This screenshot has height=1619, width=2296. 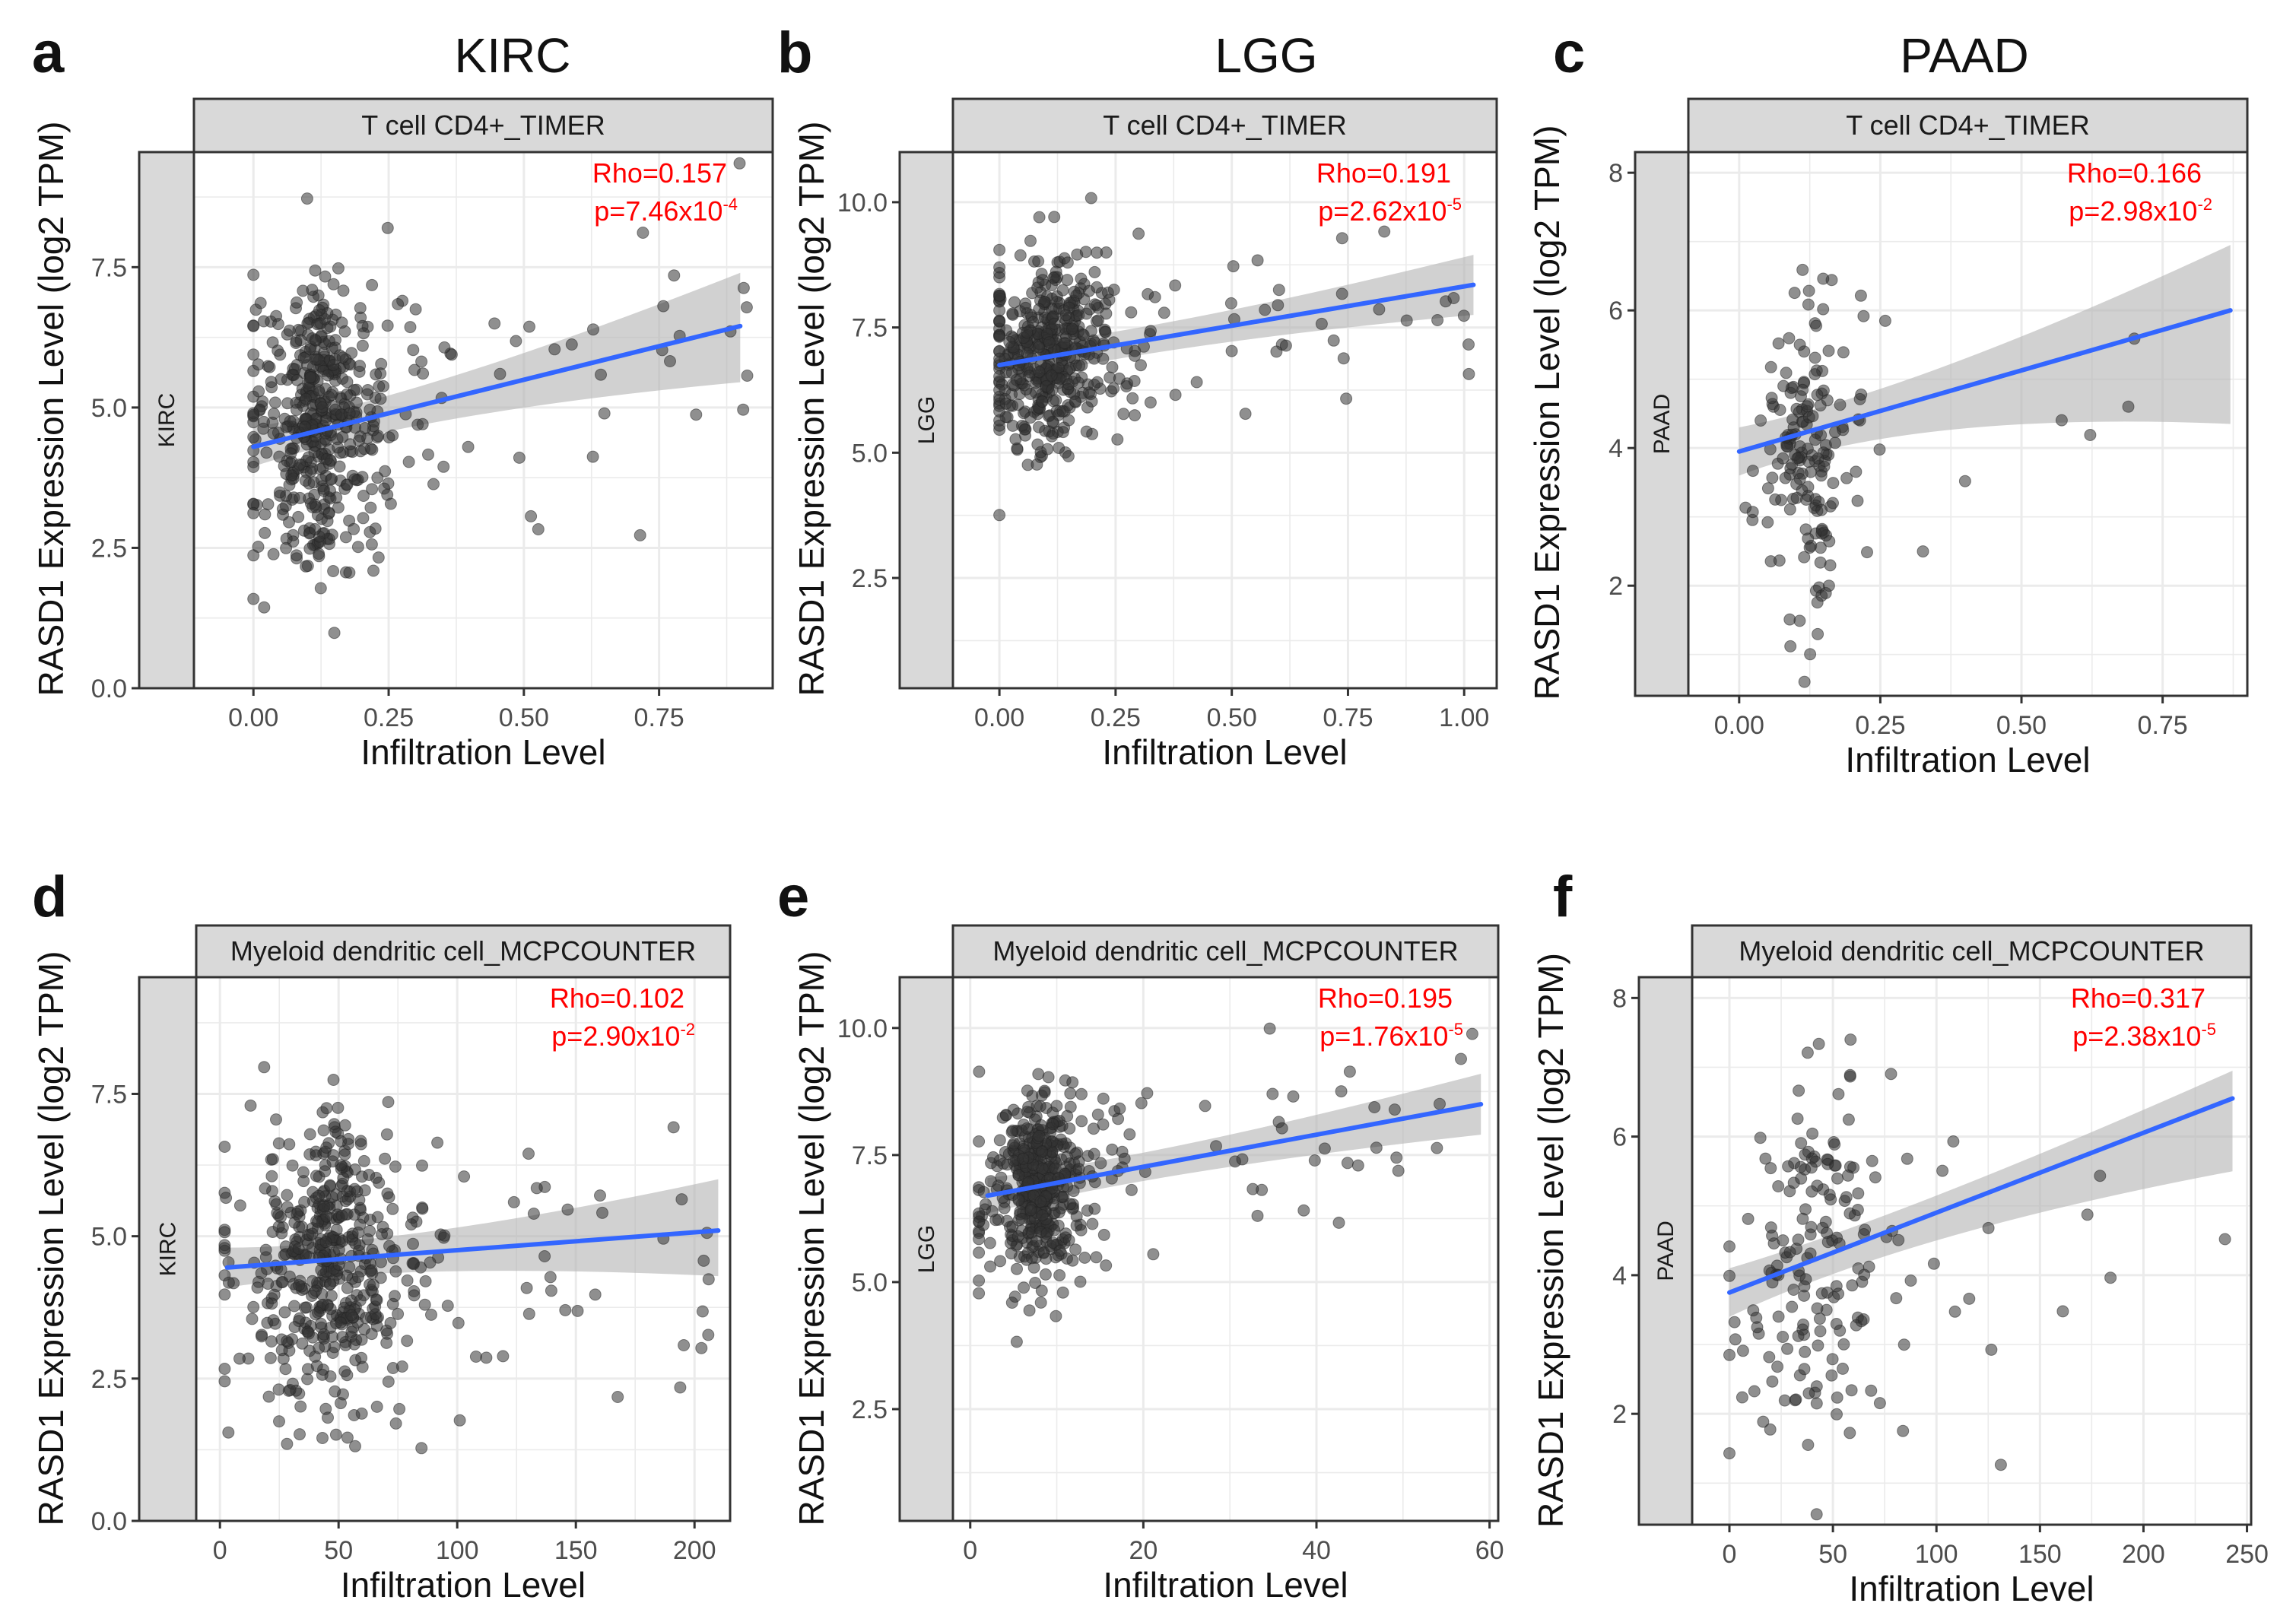 What do you see at coordinates (1234, 1150) in the screenshot?
I see `regression-line` at bounding box center [1234, 1150].